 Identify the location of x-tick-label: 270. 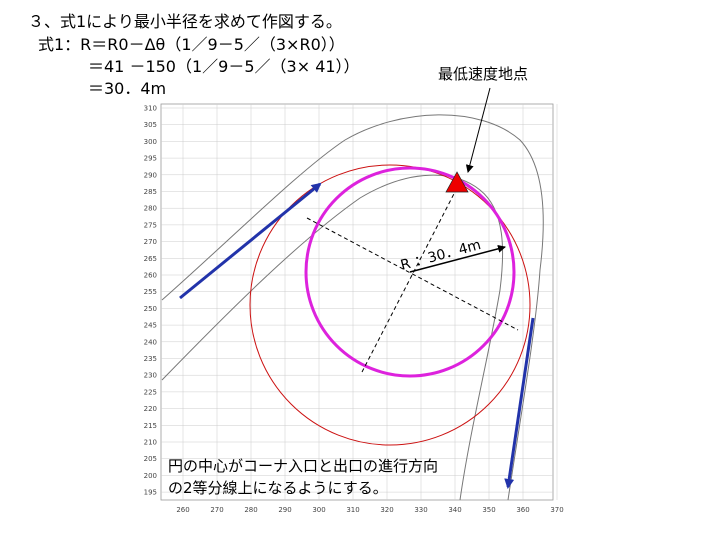
(216, 510).